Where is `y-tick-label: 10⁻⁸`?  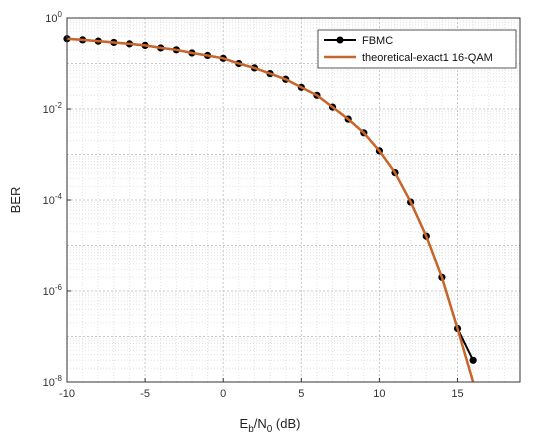
y-tick-label: 10⁻⁸ is located at coordinates (53, 381).